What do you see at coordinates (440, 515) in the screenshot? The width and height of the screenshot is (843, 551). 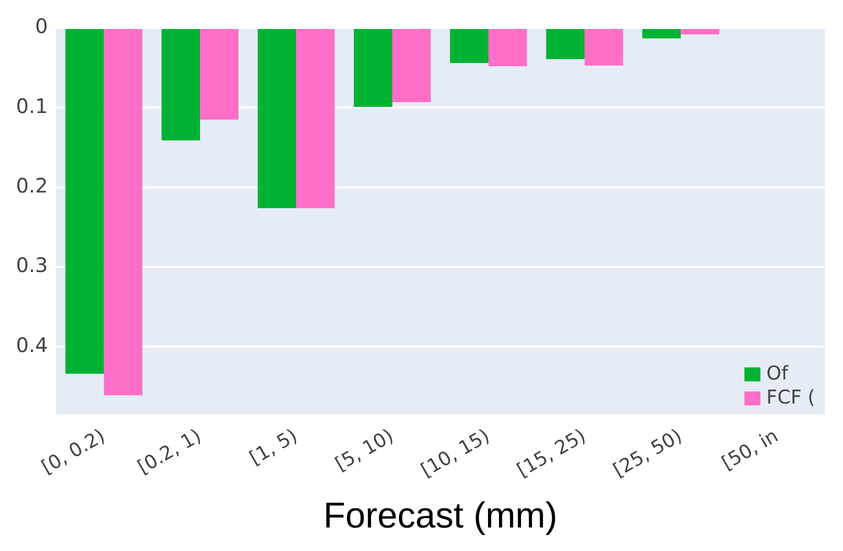 I see `x-axis-title: Forecast (mm)` at bounding box center [440, 515].